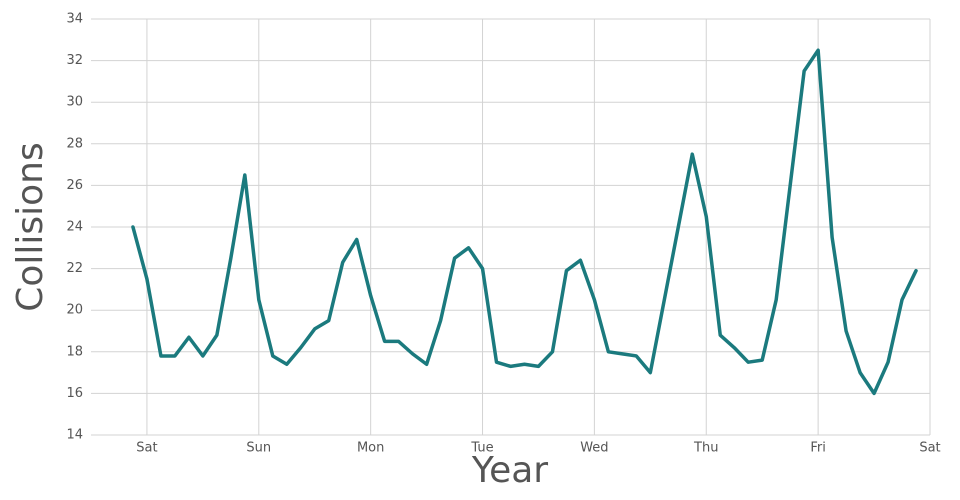 The width and height of the screenshot is (960, 500). What do you see at coordinates (74, 143) in the screenshot?
I see `y-tick-label: 28` at bounding box center [74, 143].